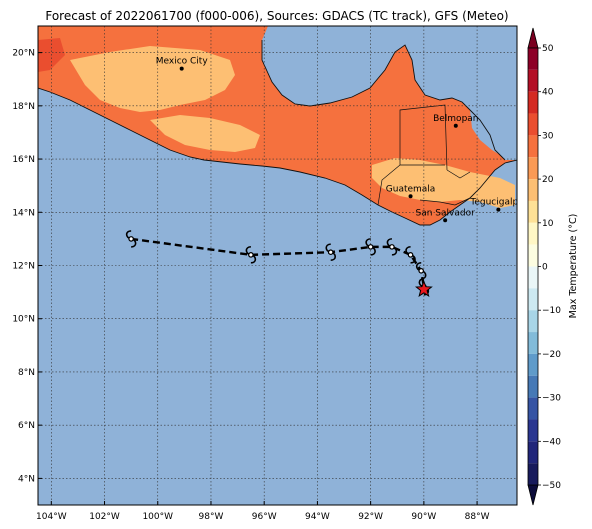  I want to click on colorbar-tick-label: 40, so click(548, 93).